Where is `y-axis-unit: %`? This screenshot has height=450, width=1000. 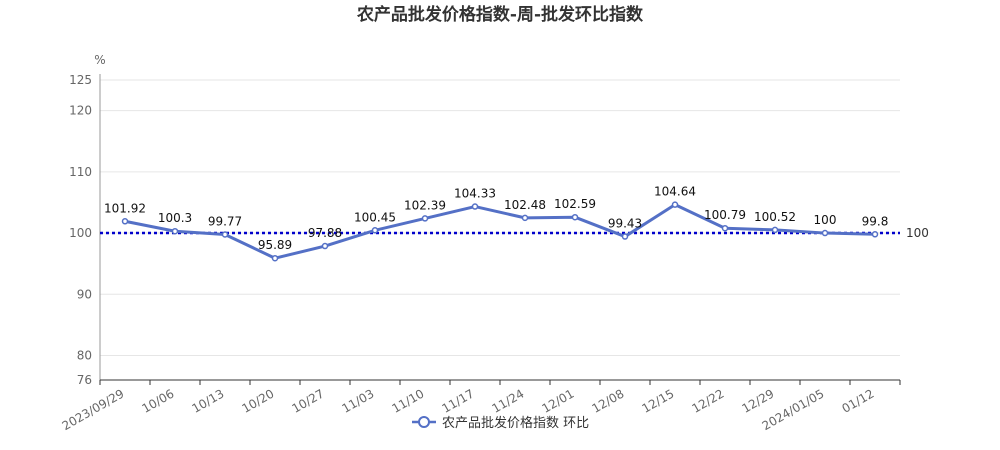 y-axis-unit: % is located at coordinates (99, 60).